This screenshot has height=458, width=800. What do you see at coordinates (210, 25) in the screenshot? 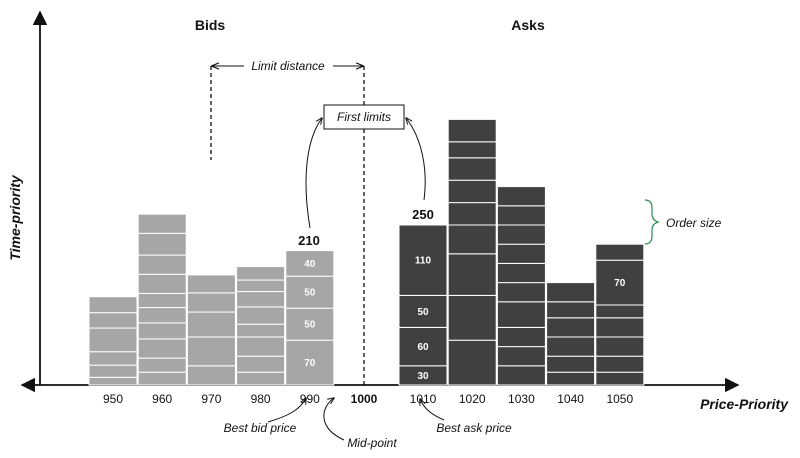
I see `bids-title: Bids` at bounding box center [210, 25].